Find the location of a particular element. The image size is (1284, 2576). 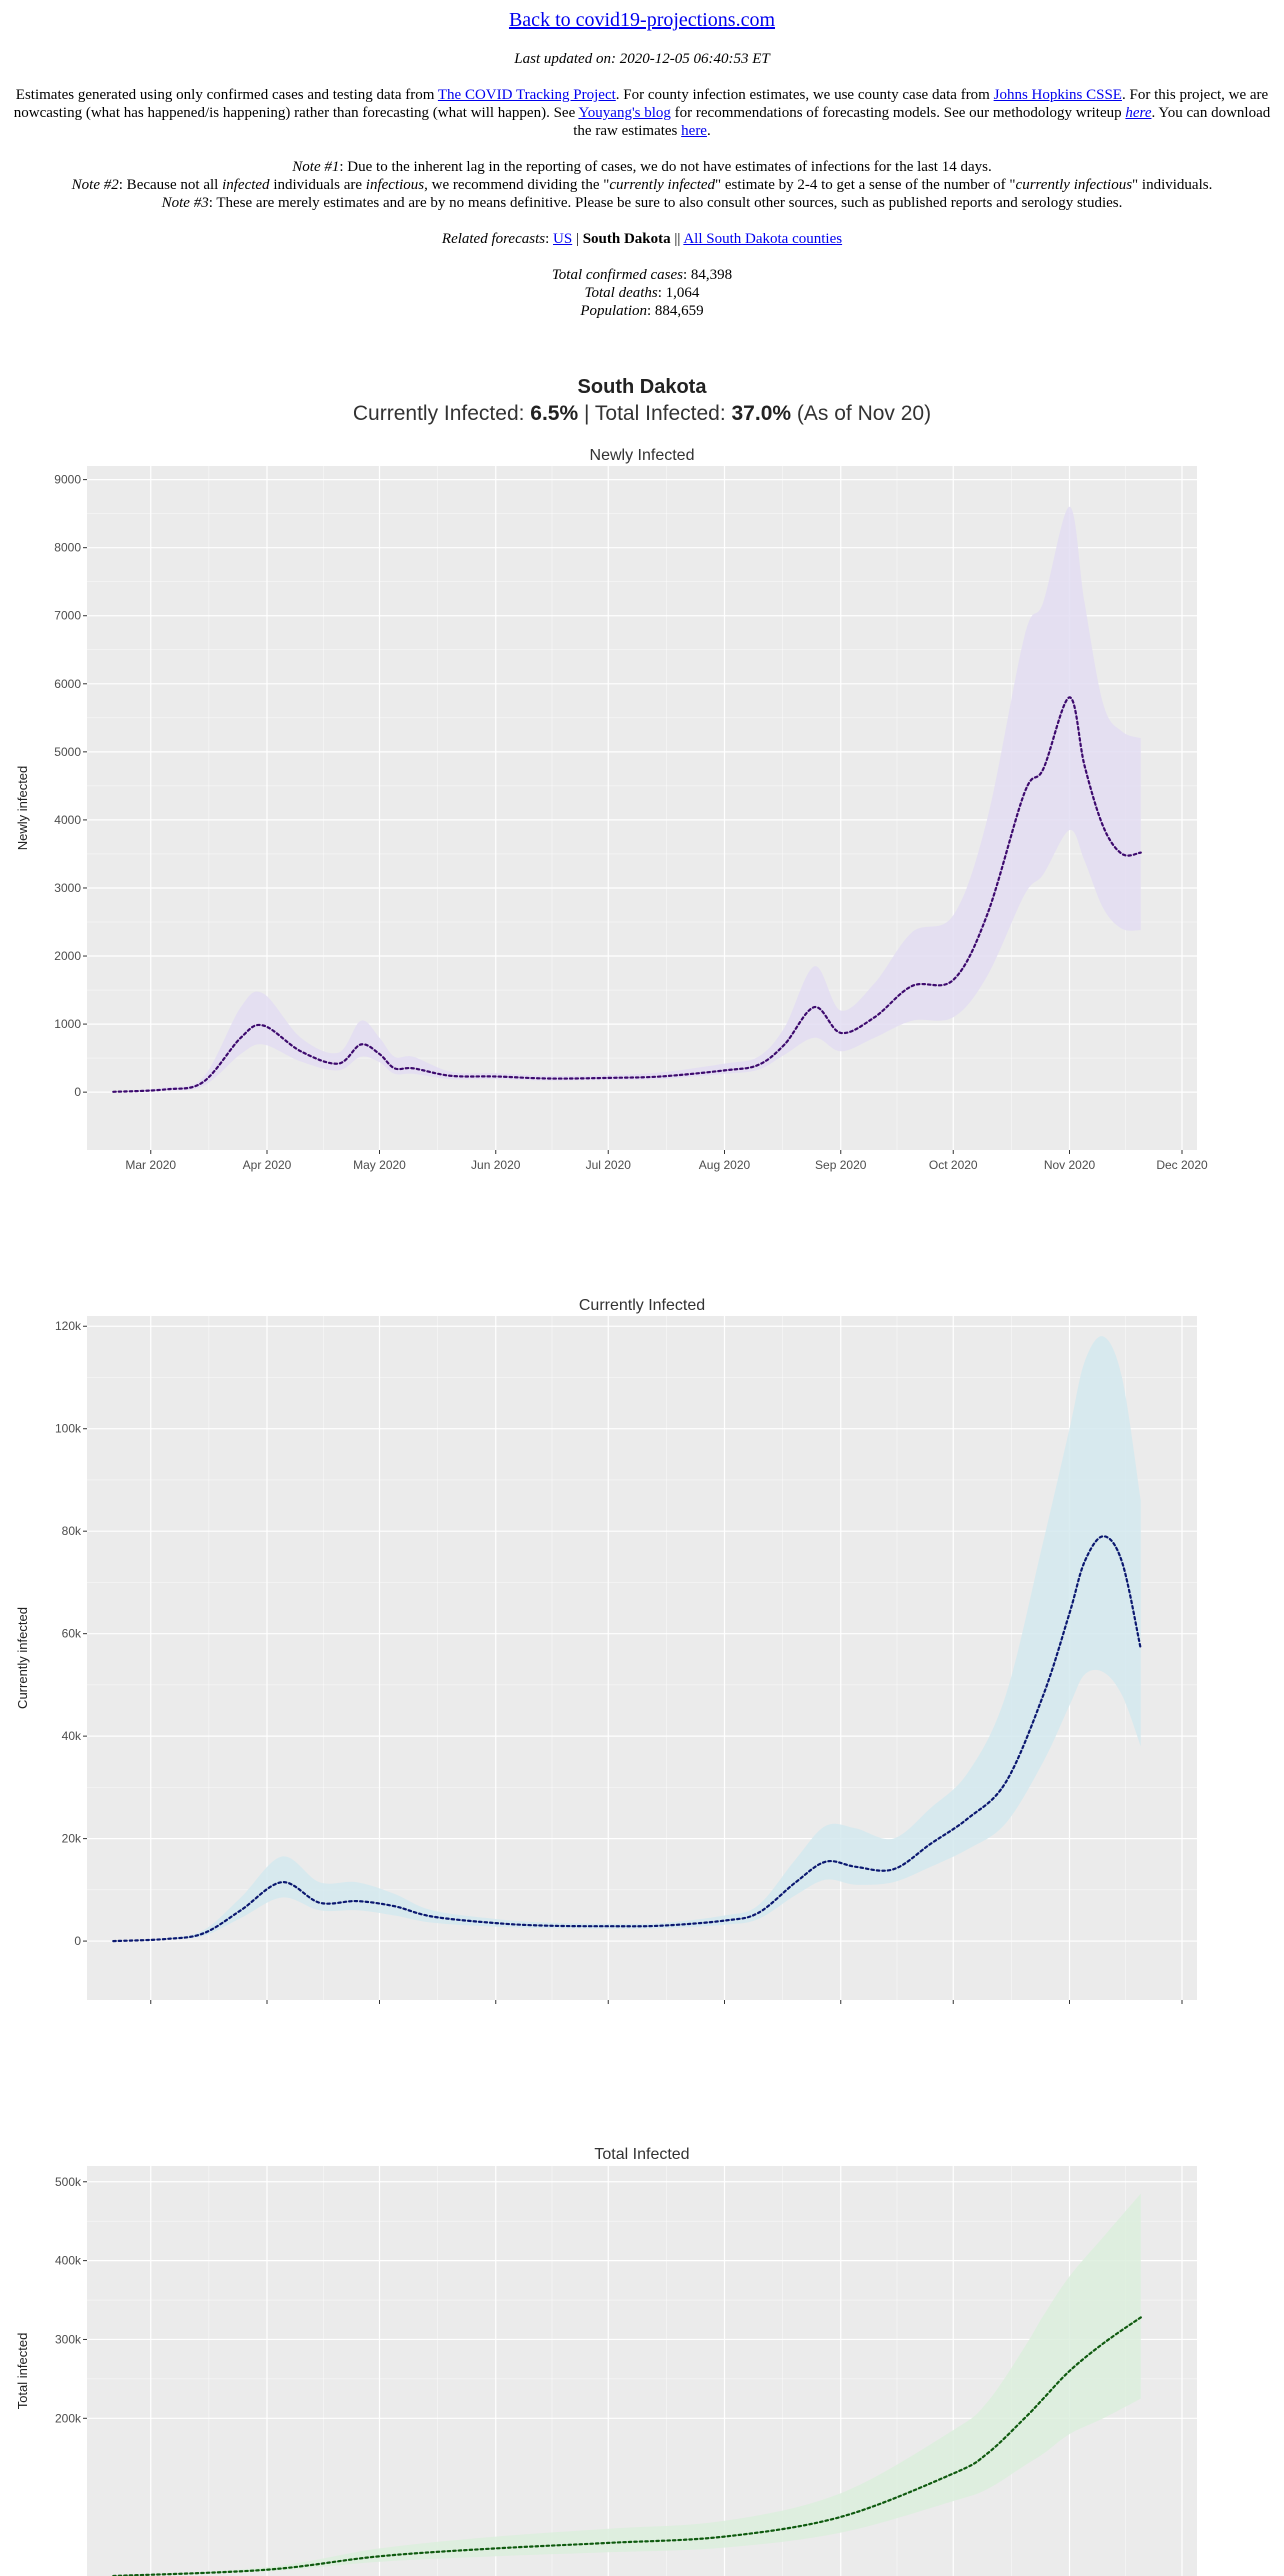

series-group is located at coordinates (627, 2384).